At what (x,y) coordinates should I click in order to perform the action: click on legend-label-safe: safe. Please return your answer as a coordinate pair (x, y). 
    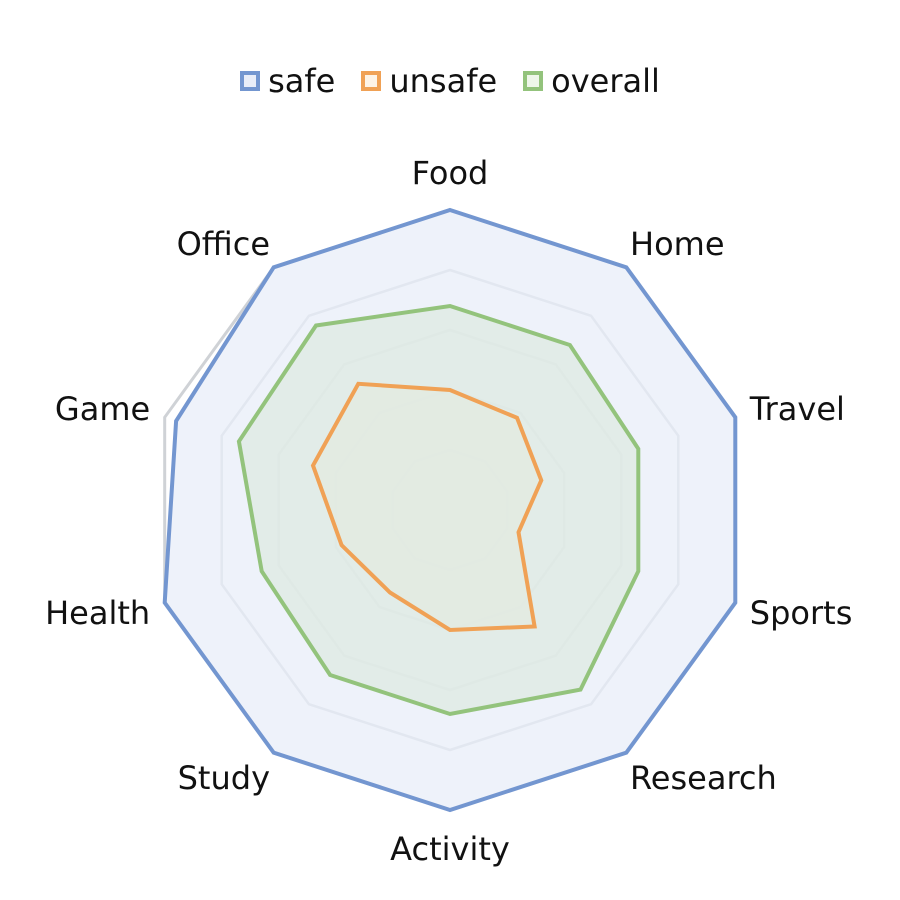
    Looking at the image, I should click on (302, 81).